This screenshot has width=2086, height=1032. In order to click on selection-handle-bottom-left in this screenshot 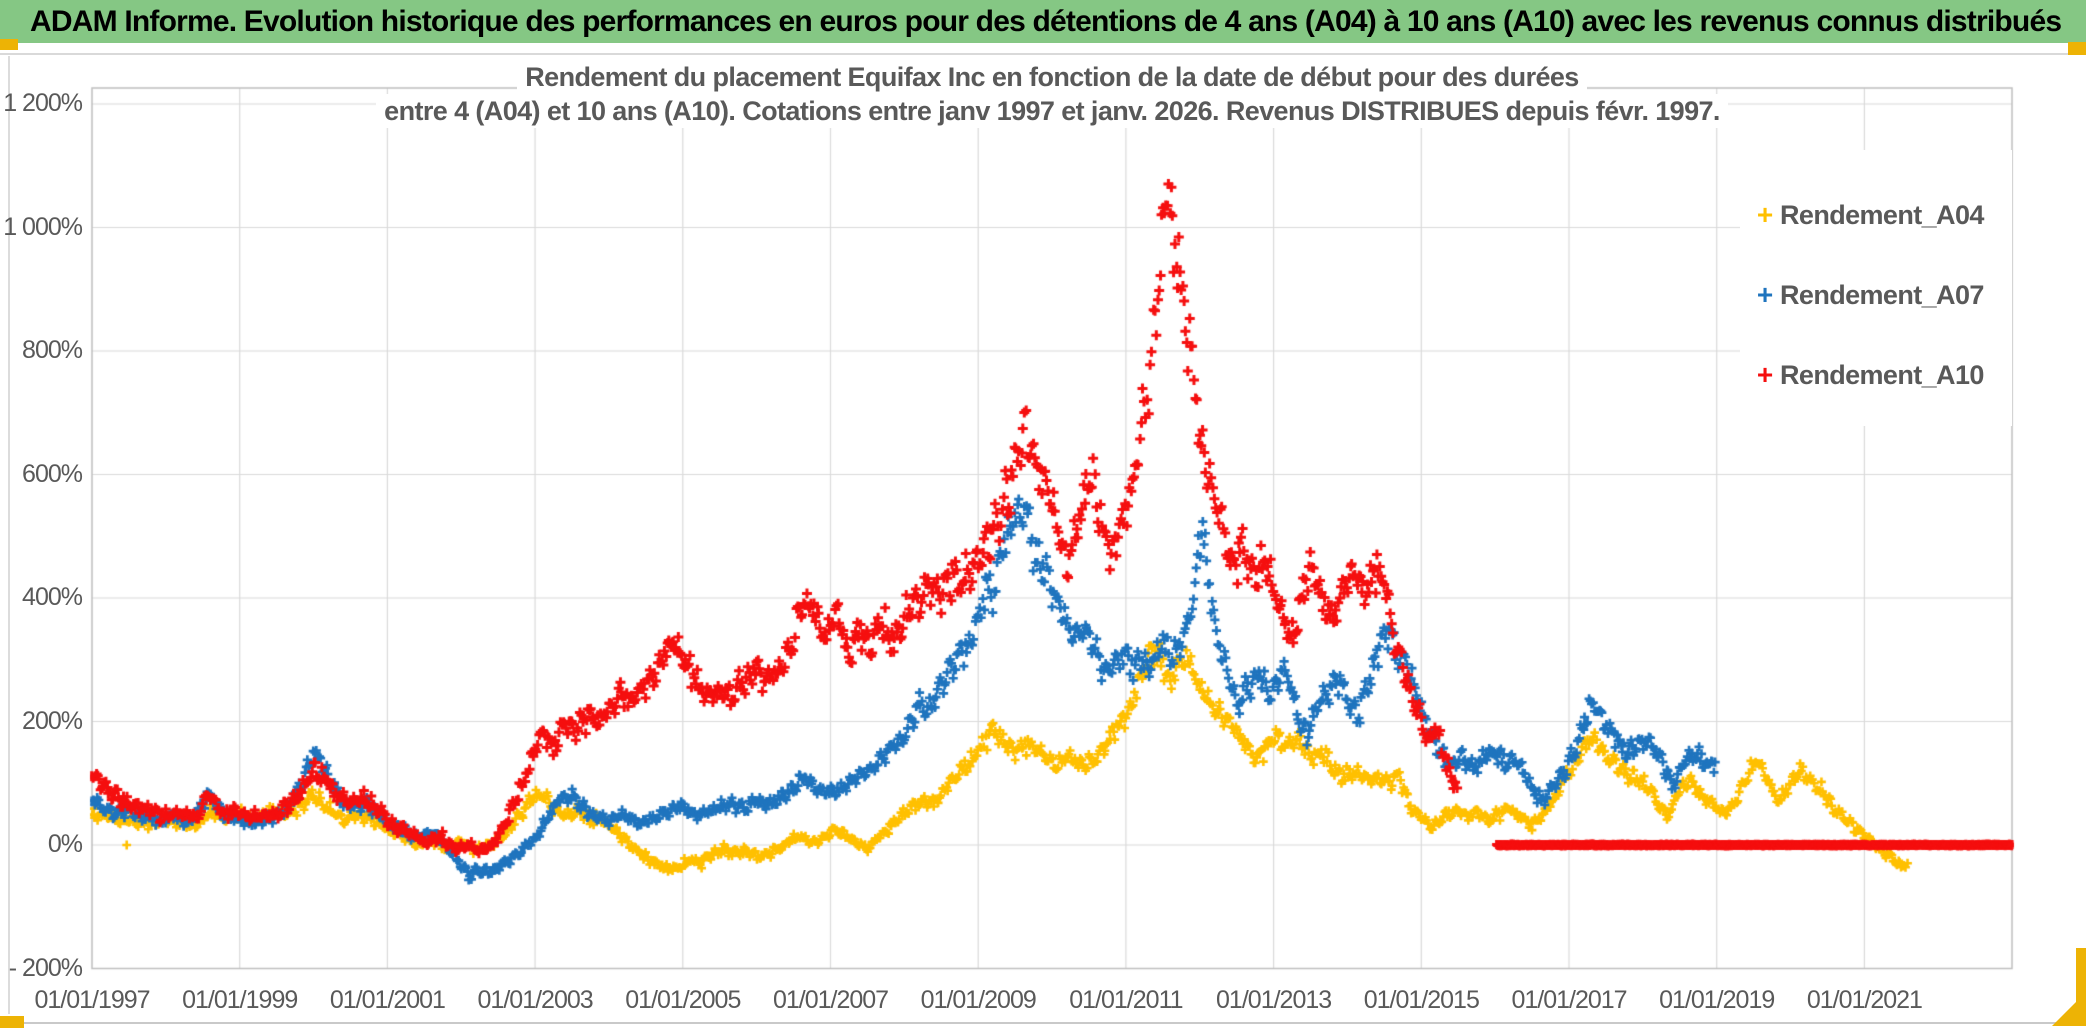, I will do `click(12, 1022)`.